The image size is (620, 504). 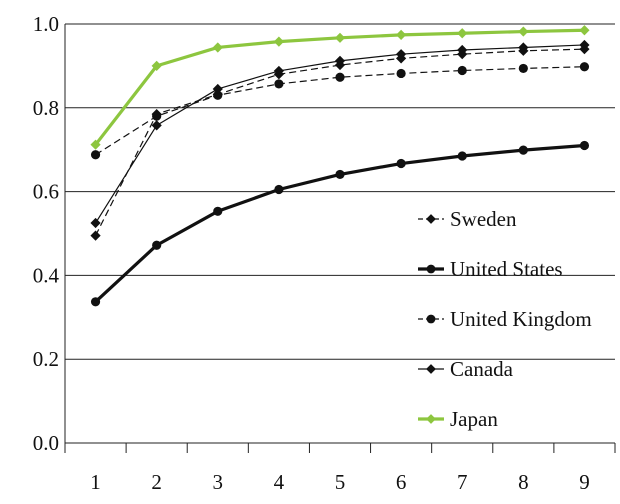 I want to click on y-tick-label: 0.6, so click(x=46, y=192).